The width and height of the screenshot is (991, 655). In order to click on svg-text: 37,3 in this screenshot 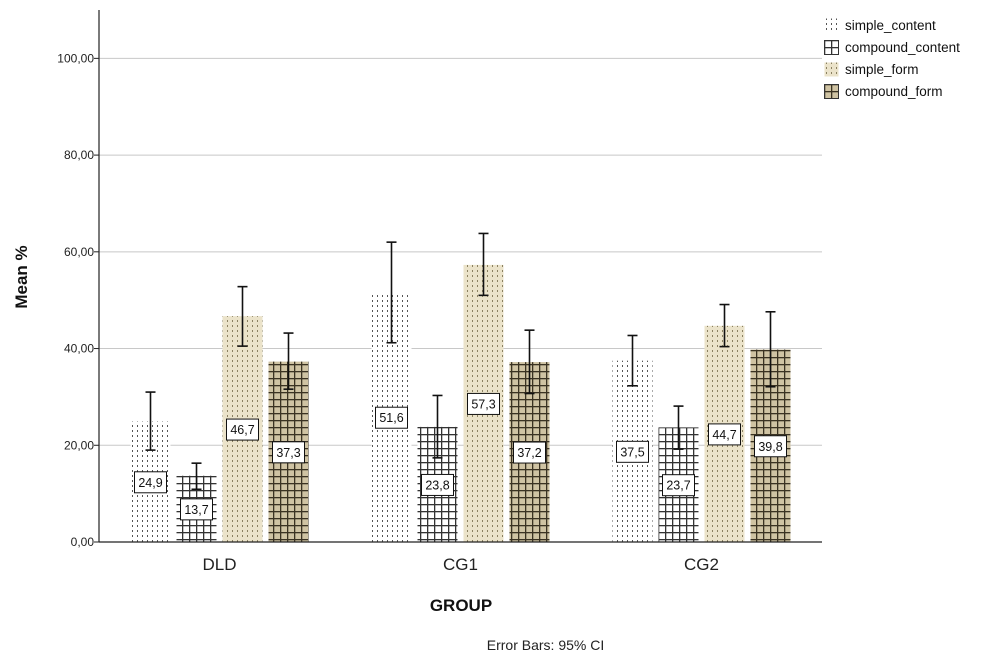, I will do `click(288, 453)`.